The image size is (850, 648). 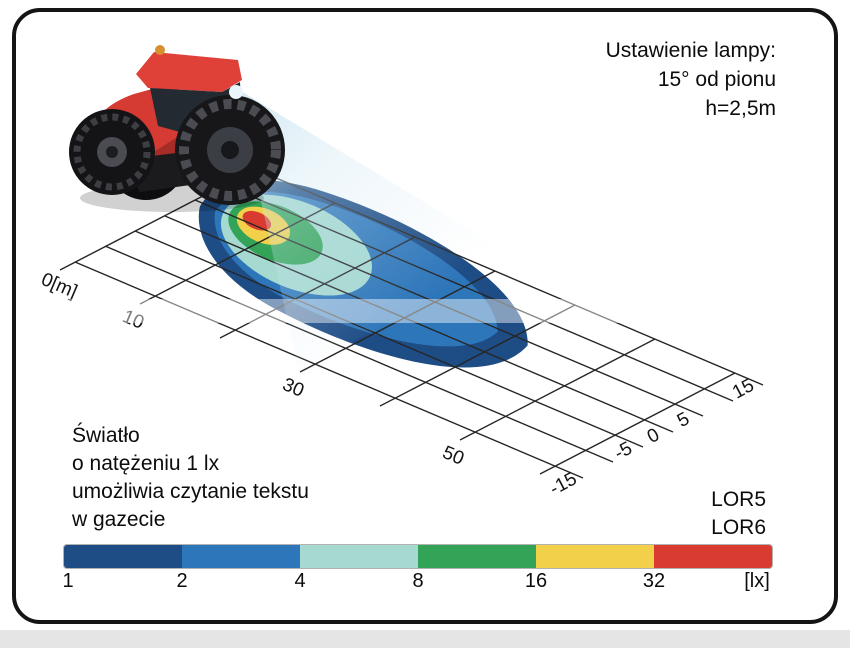 What do you see at coordinates (106, 435) in the screenshot?
I see `note-line1: Światło` at bounding box center [106, 435].